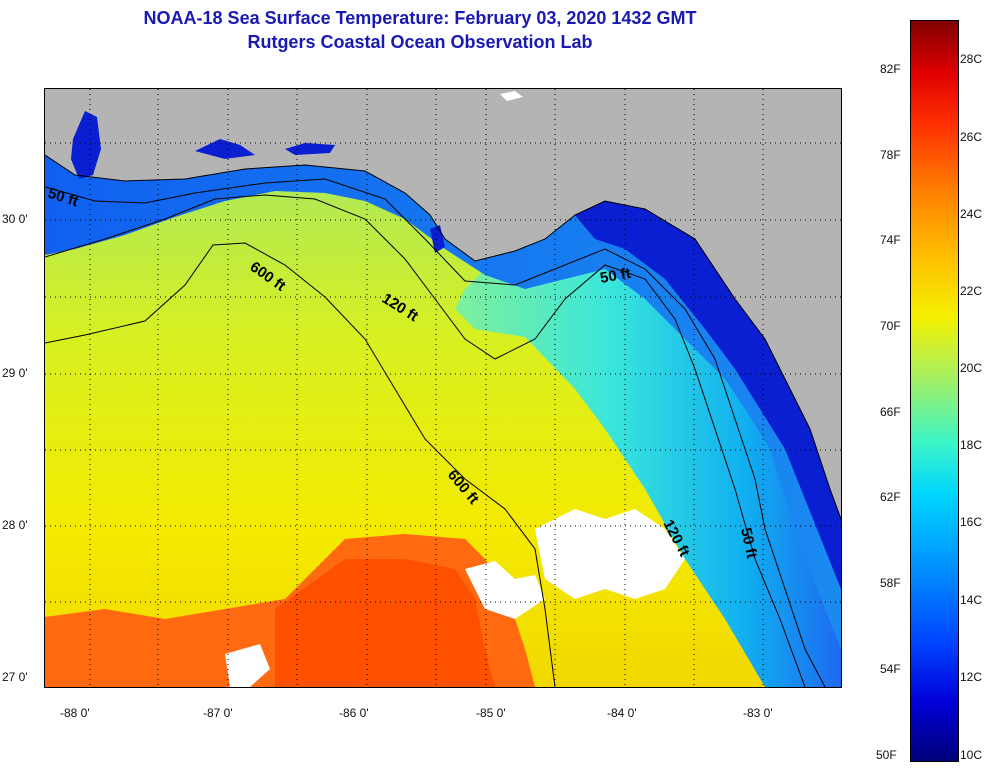 The image size is (992, 770). What do you see at coordinates (971, 214) in the screenshot?
I see `colorbar-label-c: 24C` at bounding box center [971, 214].